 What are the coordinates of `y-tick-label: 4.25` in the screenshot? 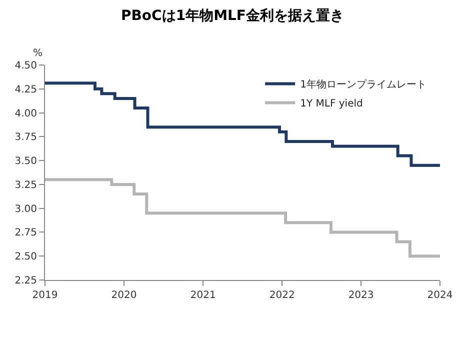 It's located at (25, 90).